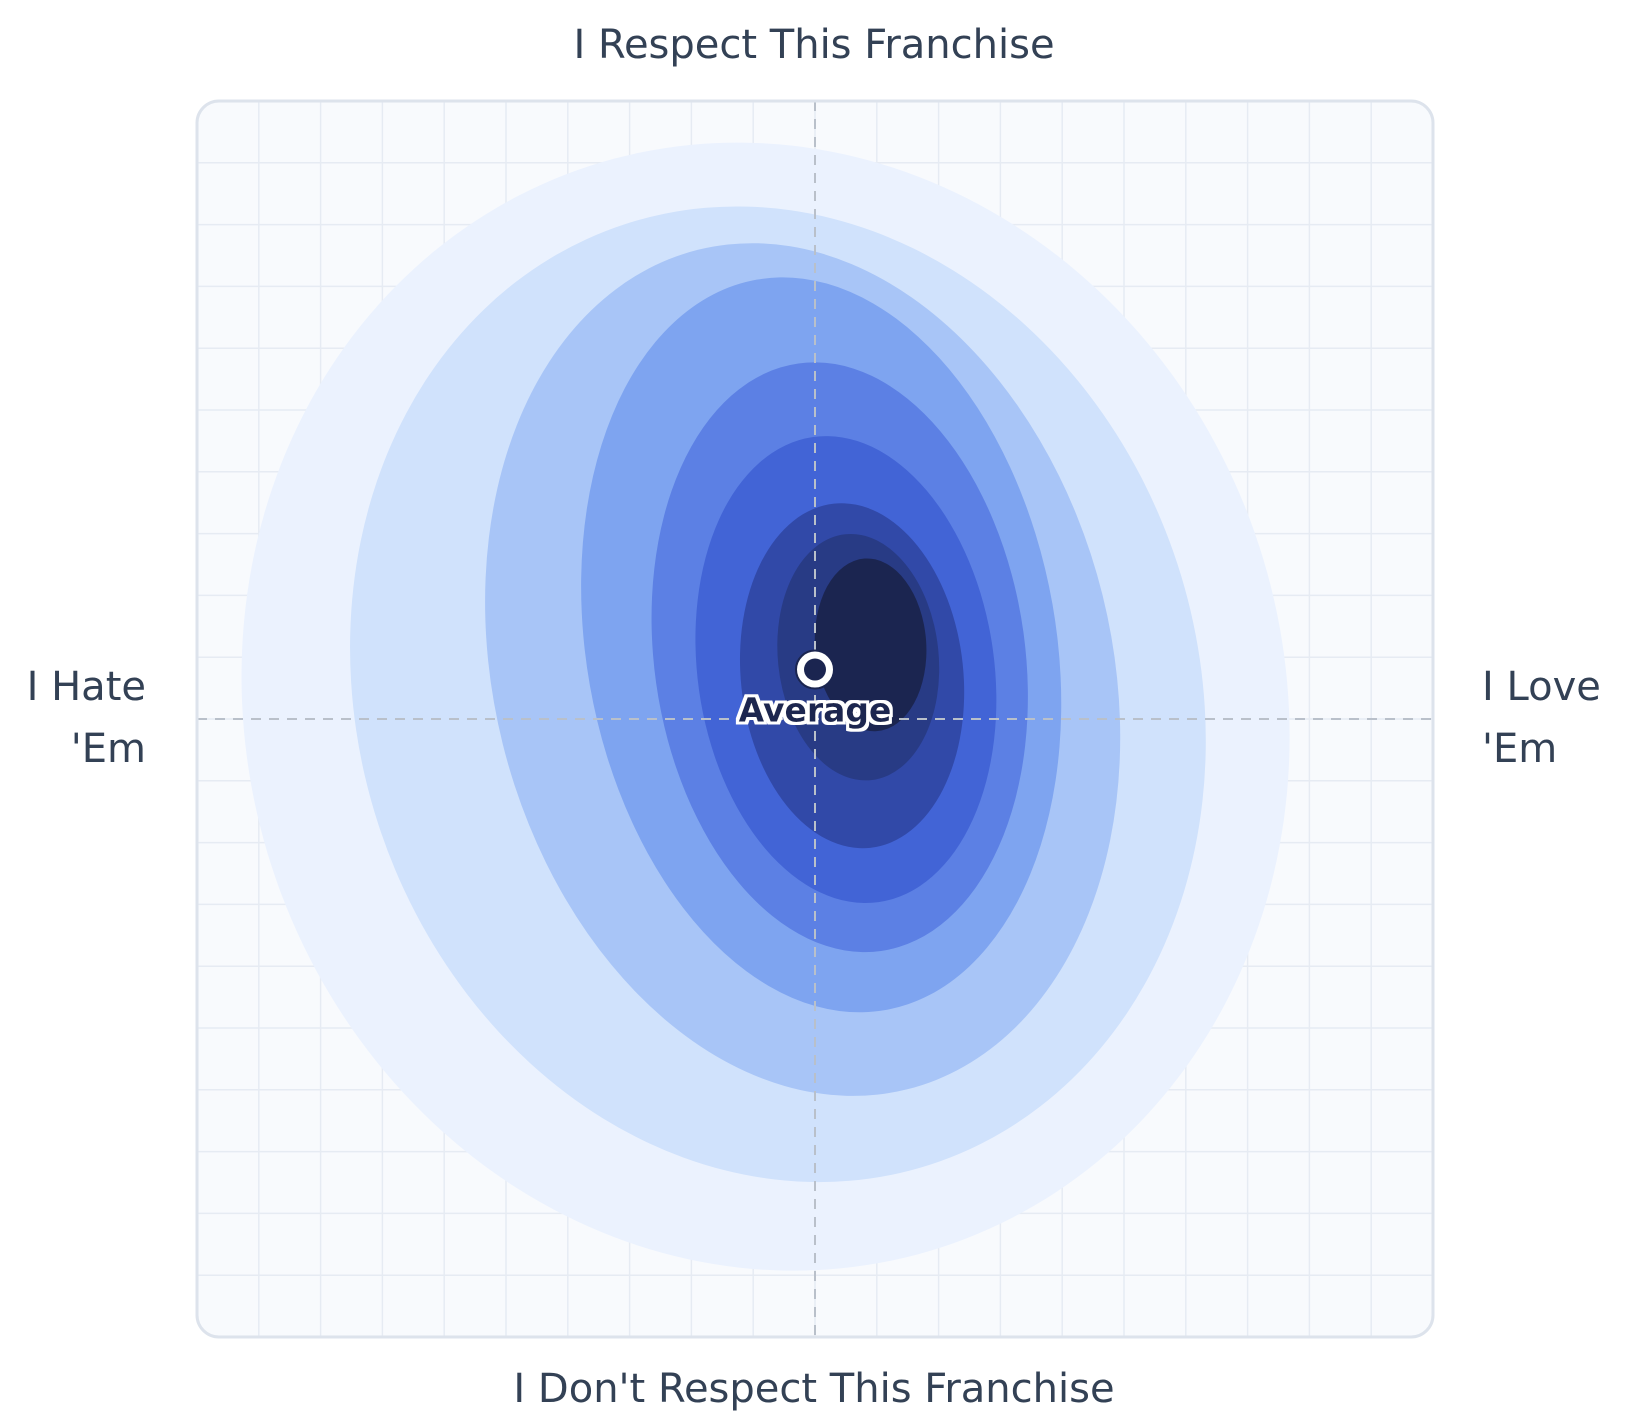  What do you see at coordinates (815, 669) in the screenshot?
I see `average-marker-dot` at bounding box center [815, 669].